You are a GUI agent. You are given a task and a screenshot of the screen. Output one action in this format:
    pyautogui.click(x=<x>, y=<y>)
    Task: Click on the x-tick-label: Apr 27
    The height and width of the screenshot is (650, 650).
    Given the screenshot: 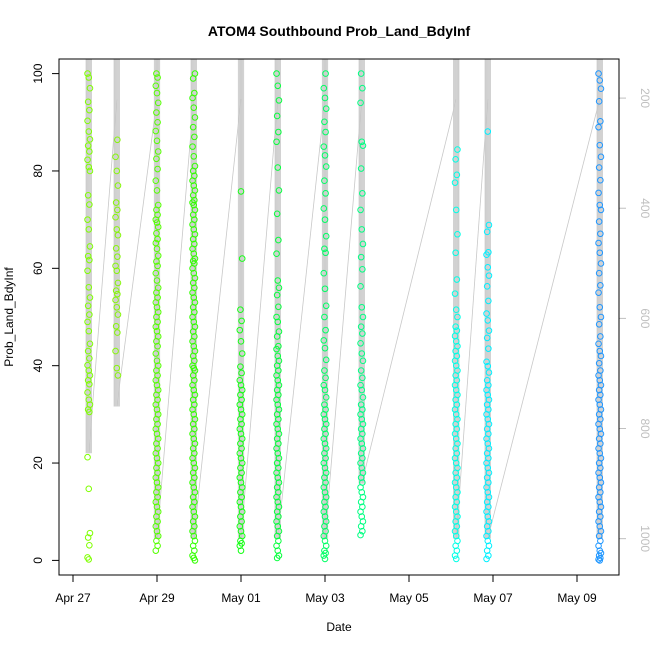 What is the action you would take?
    pyautogui.click(x=73, y=598)
    